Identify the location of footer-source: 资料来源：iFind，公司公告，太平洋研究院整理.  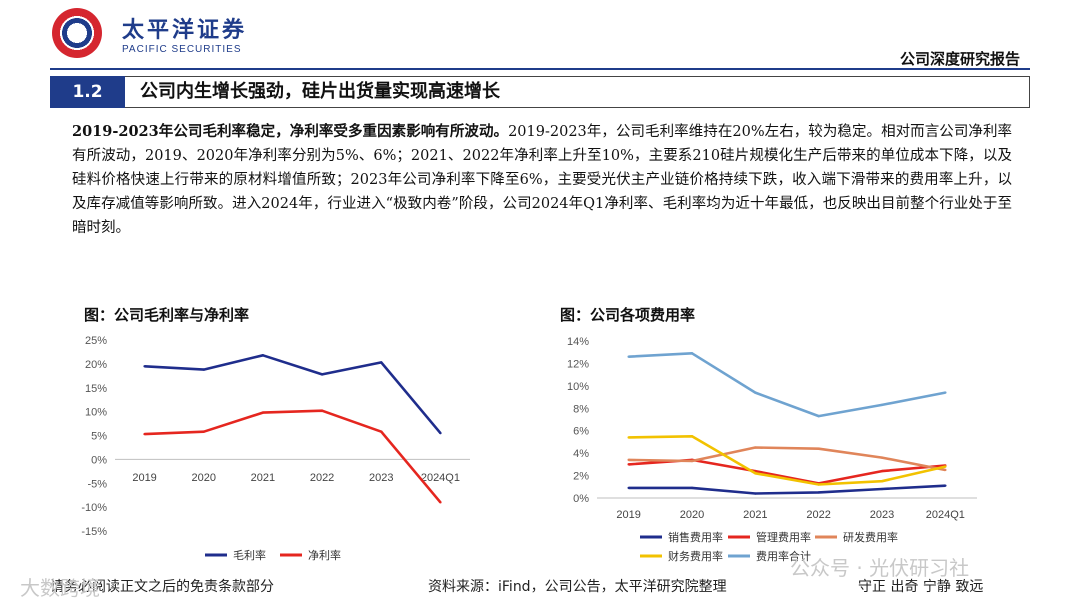
(577, 587).